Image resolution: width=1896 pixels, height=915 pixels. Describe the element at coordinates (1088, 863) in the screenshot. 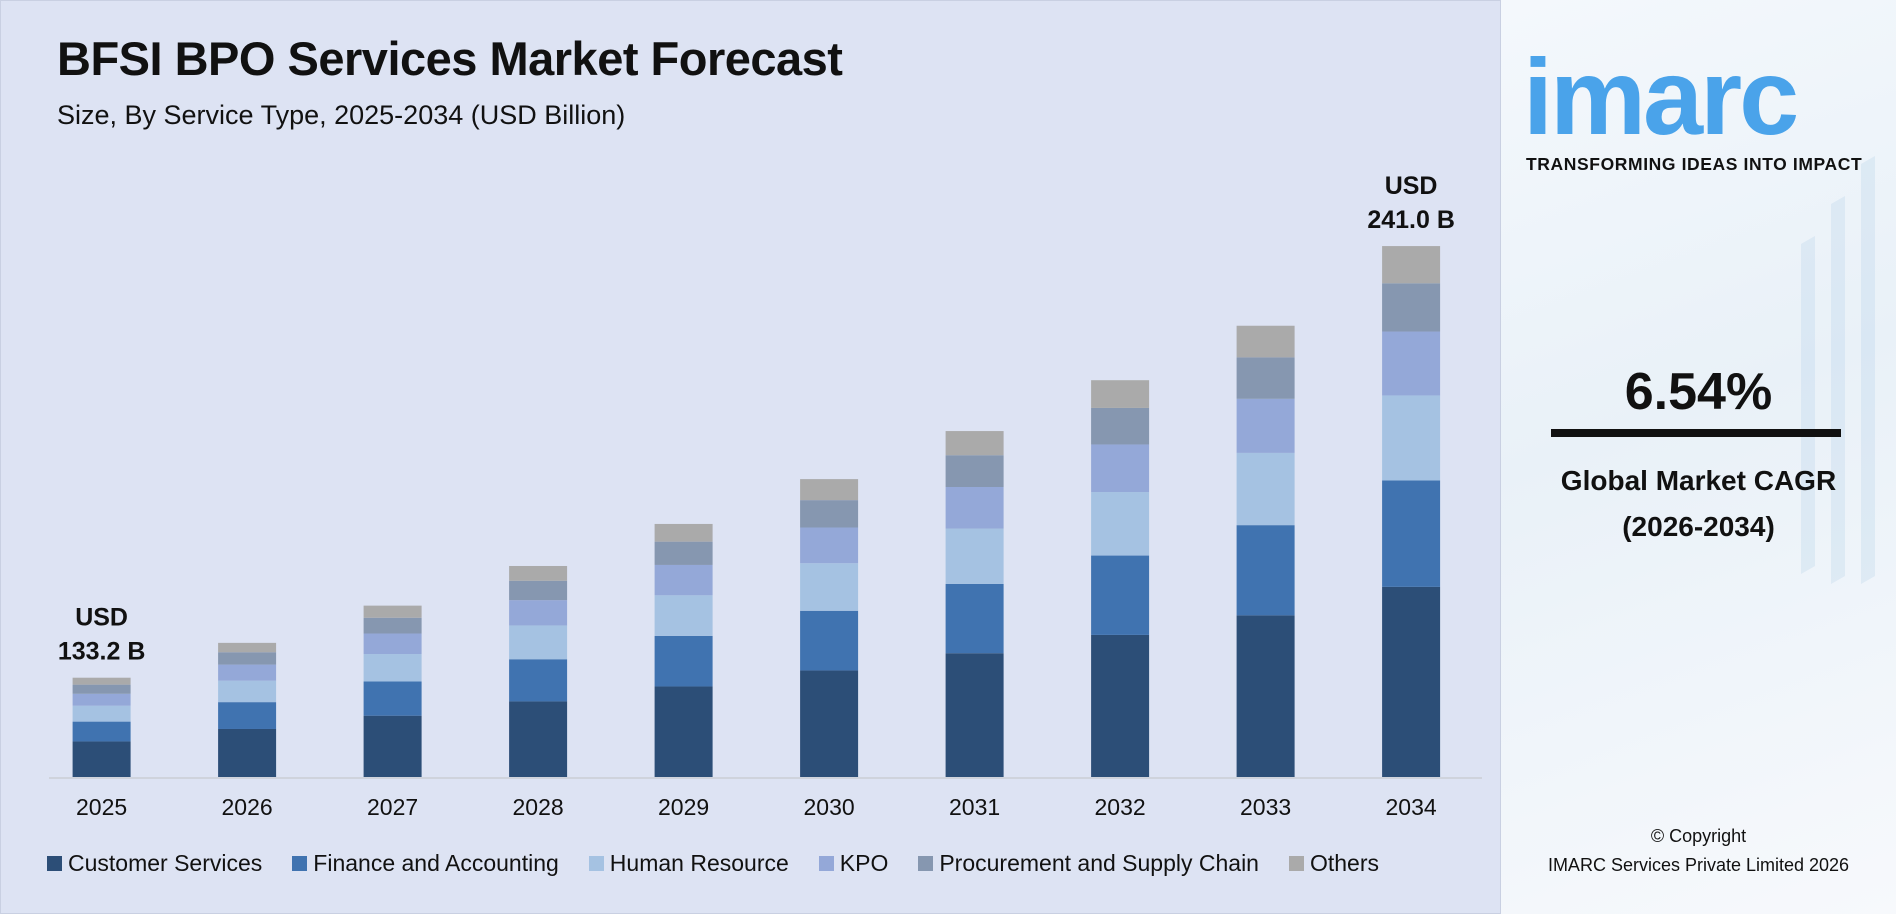

I see `legend-item: Procurement and Supply Chain` at that location.